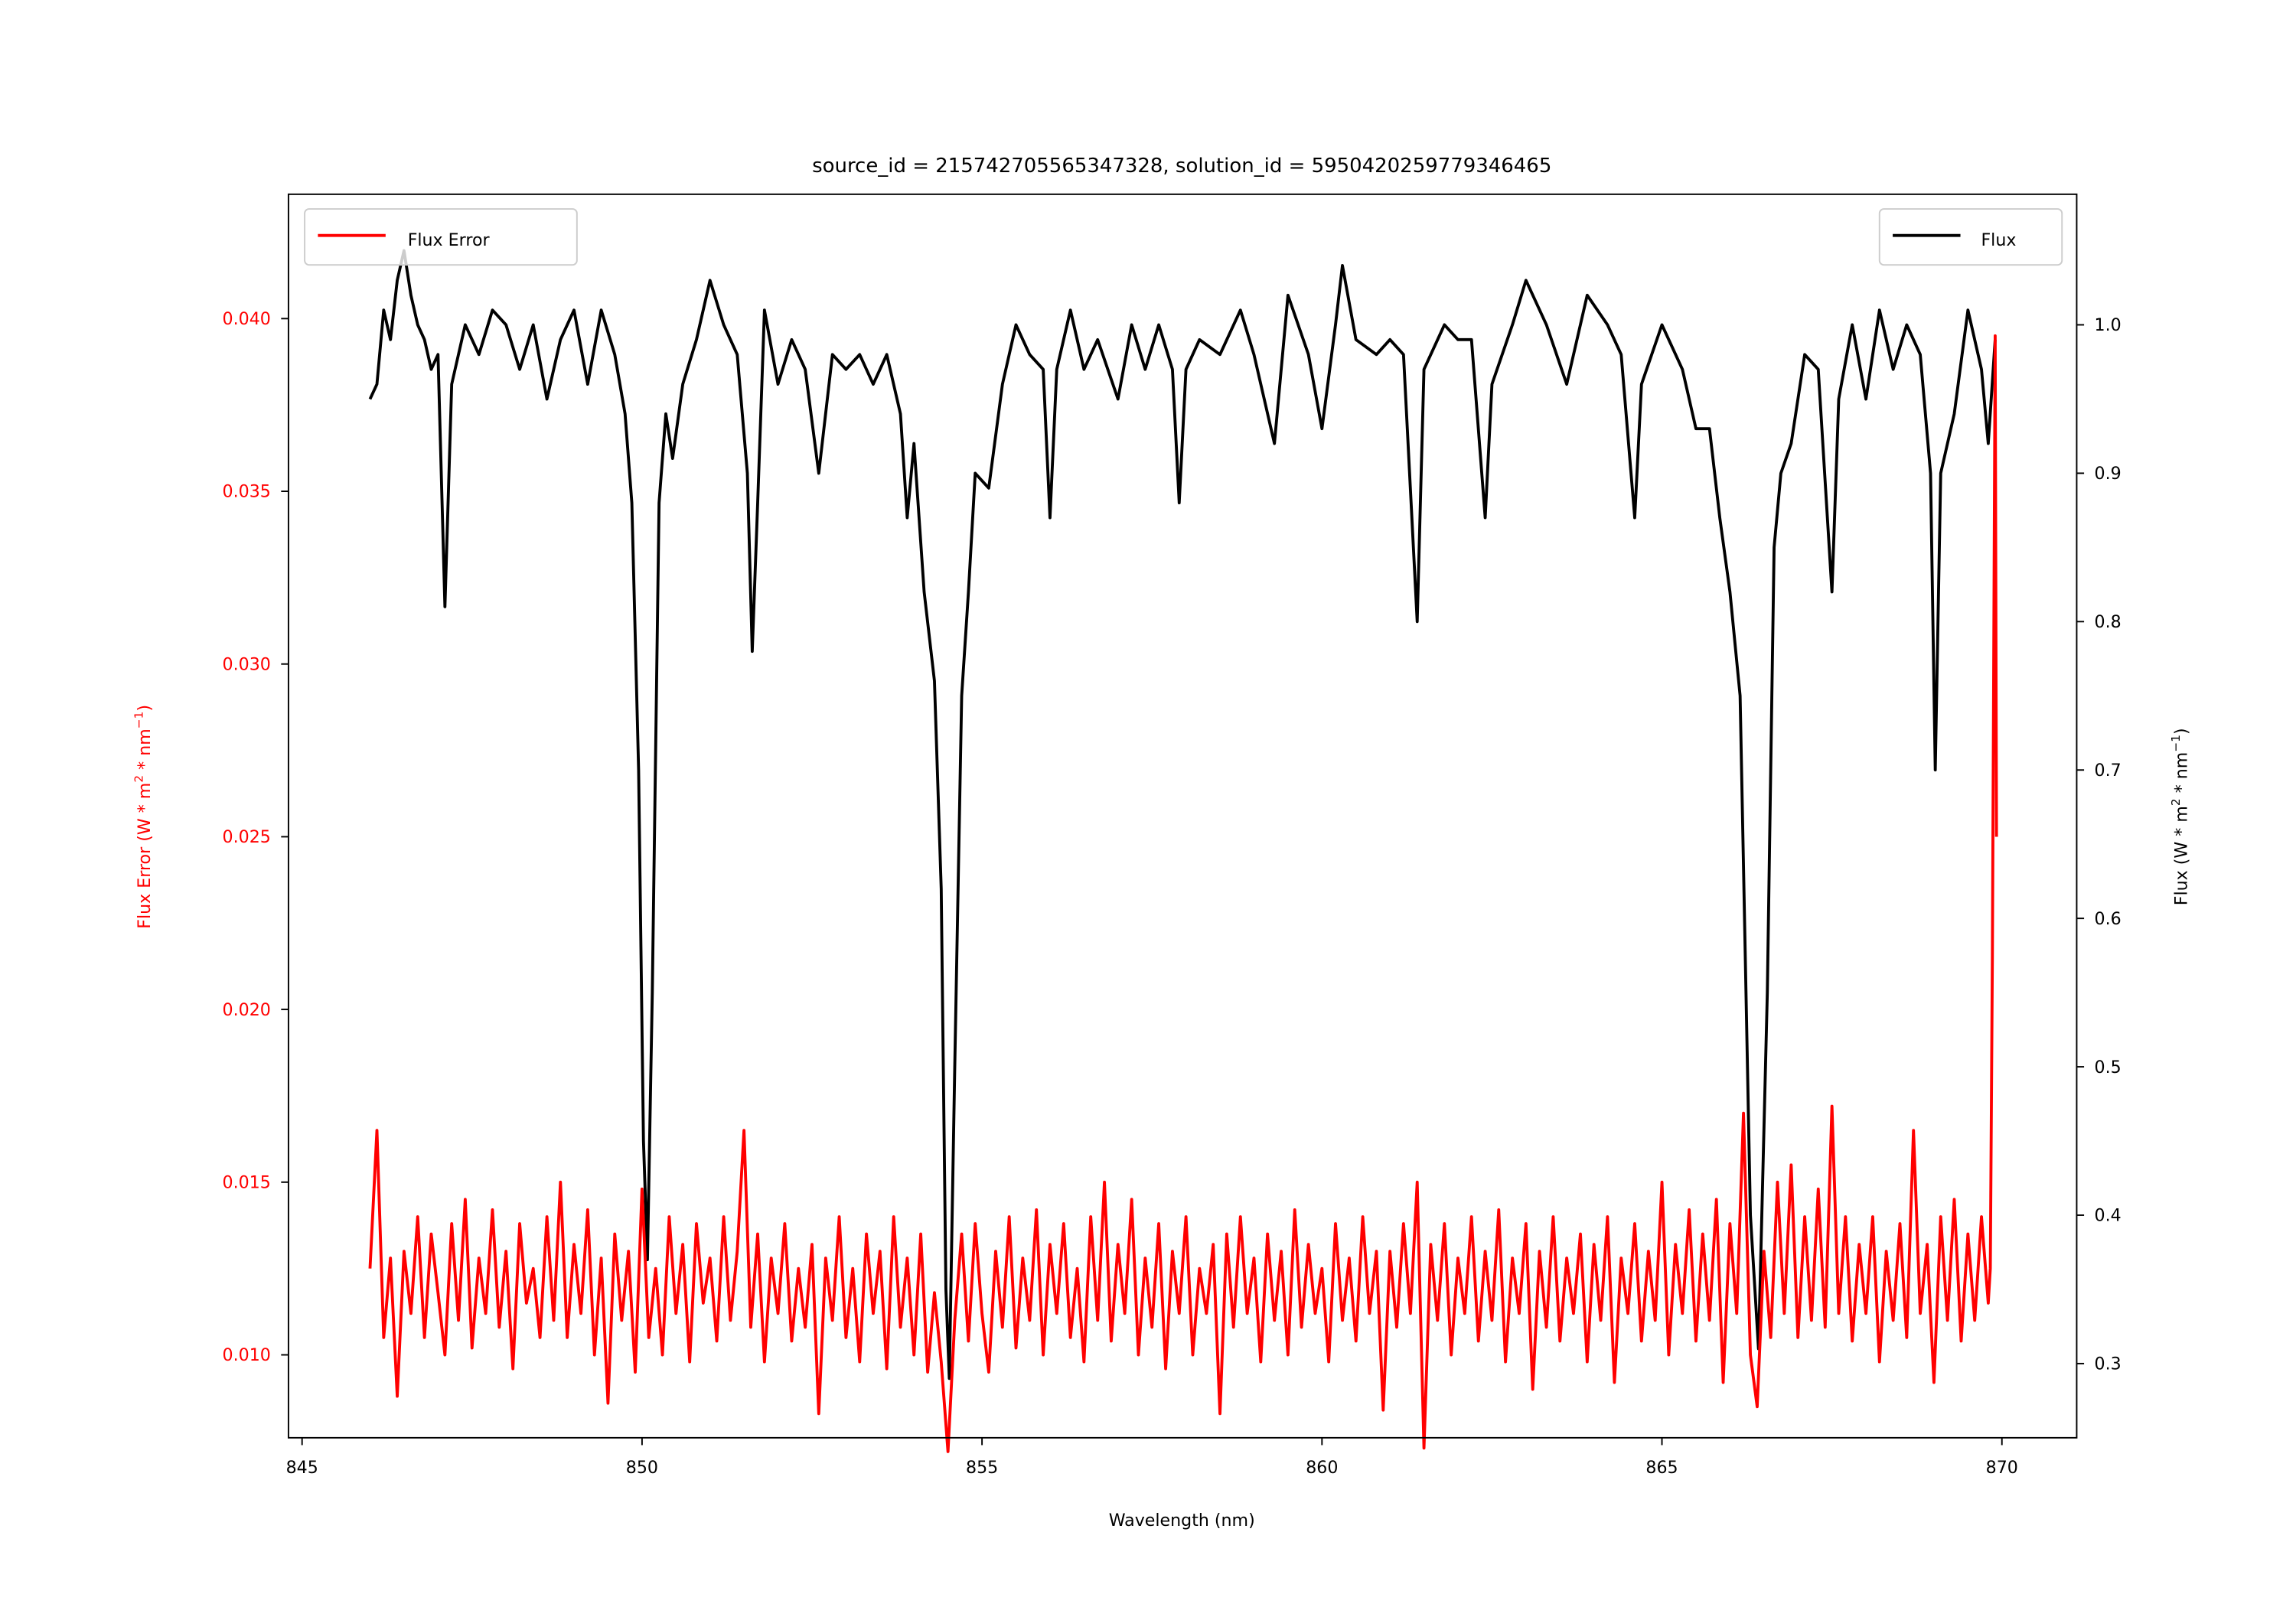  What do you see at coordinates (2108, 325) in the screenshot?
I see `right-y-tick-label: 1.0` at bounding box center [2108, 325].